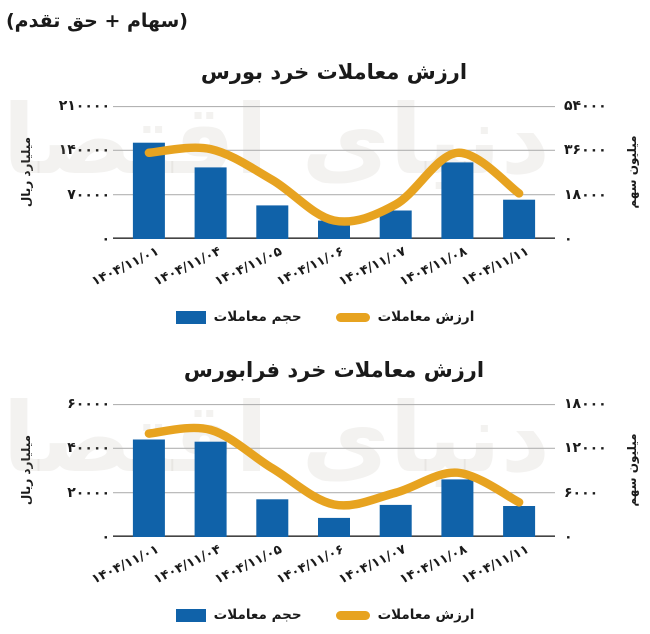  Describe the element at coordinates (585, 448) in the screenshot. I see `y-axis-tick-label: ۱۲۰۰۰` at that location.